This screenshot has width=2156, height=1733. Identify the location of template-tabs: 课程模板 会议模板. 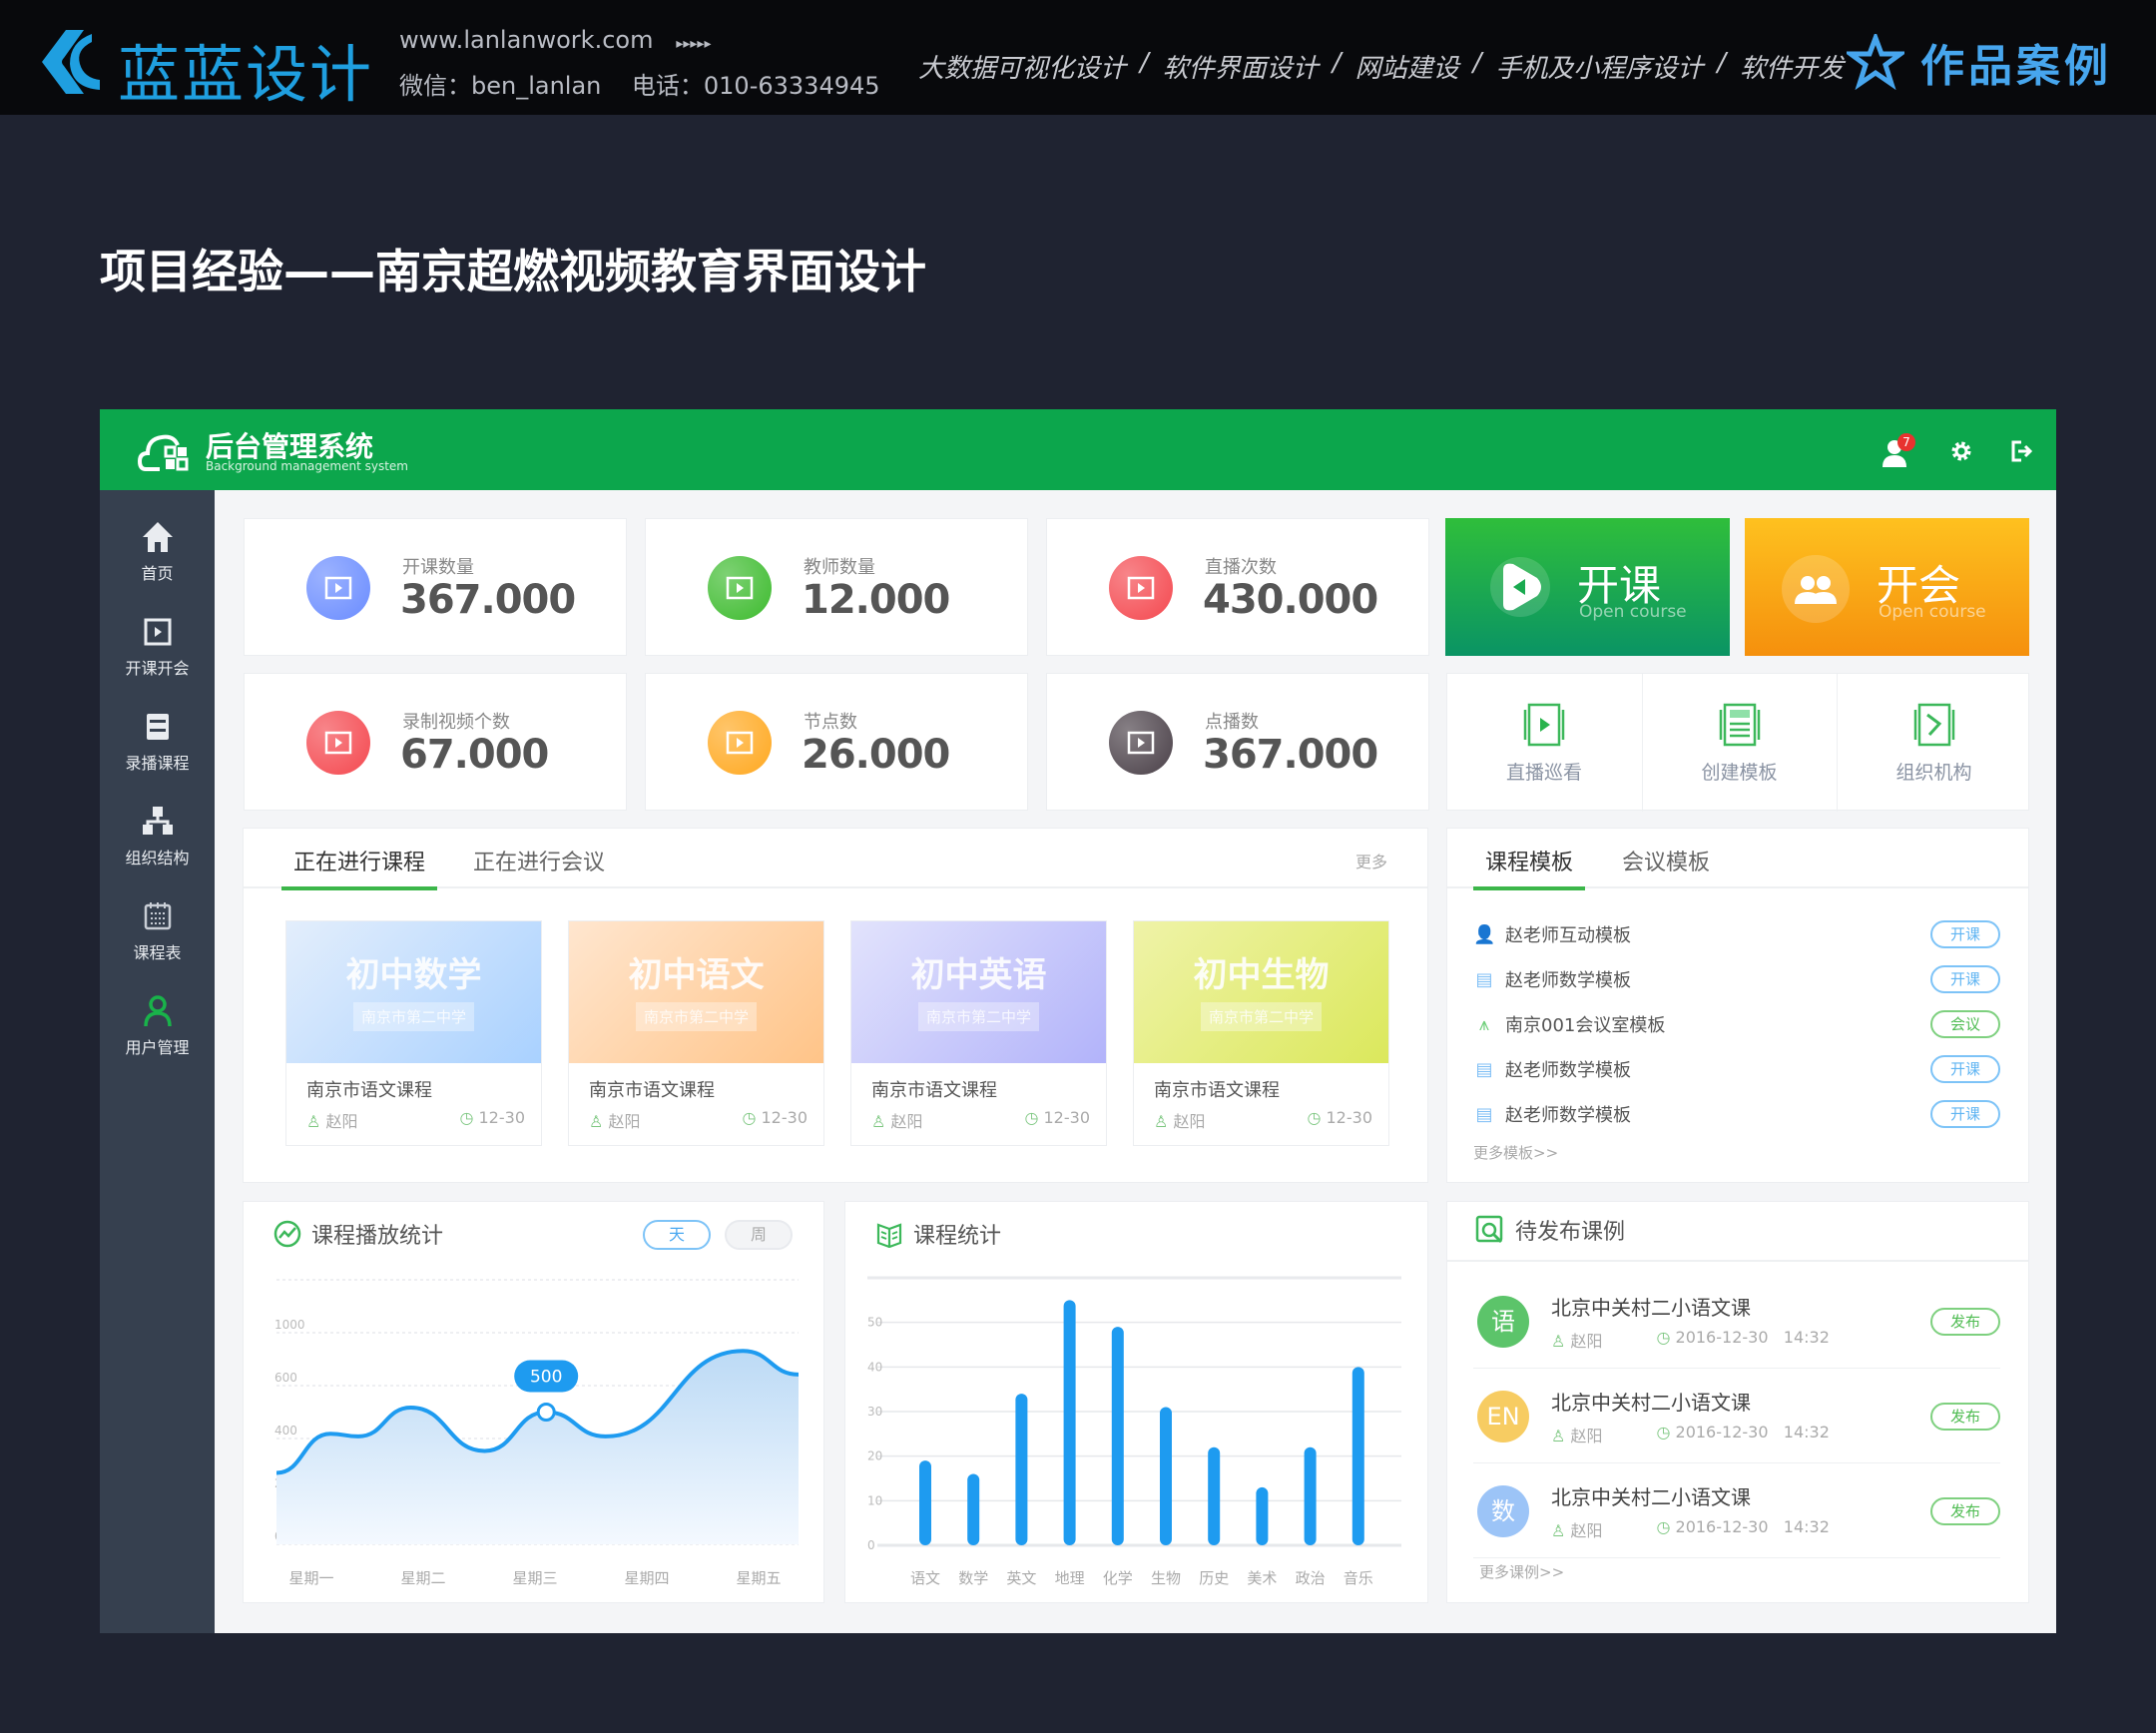
(1737, 859).